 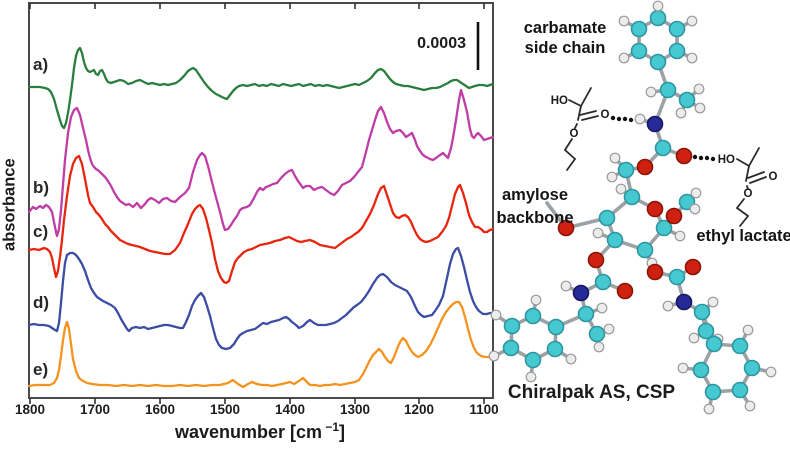 What do you see at coordinates (30, 409) in the screenshot?
I see `x-tick-label-1800: 1800` at bounding box center [30, 409].